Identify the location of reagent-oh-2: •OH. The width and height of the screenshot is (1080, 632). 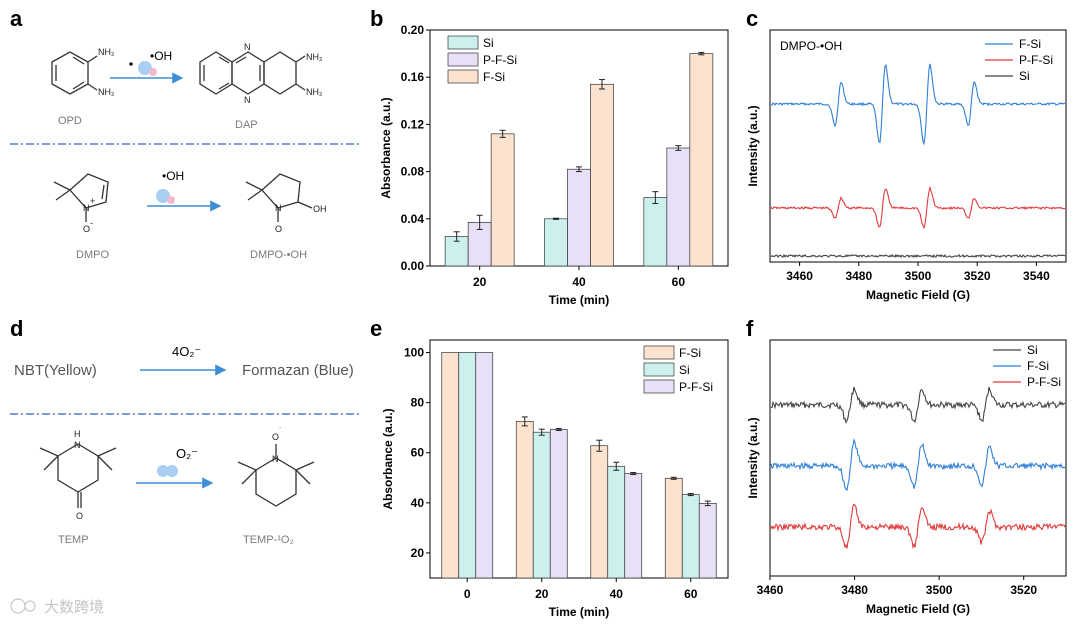
(173, 176).